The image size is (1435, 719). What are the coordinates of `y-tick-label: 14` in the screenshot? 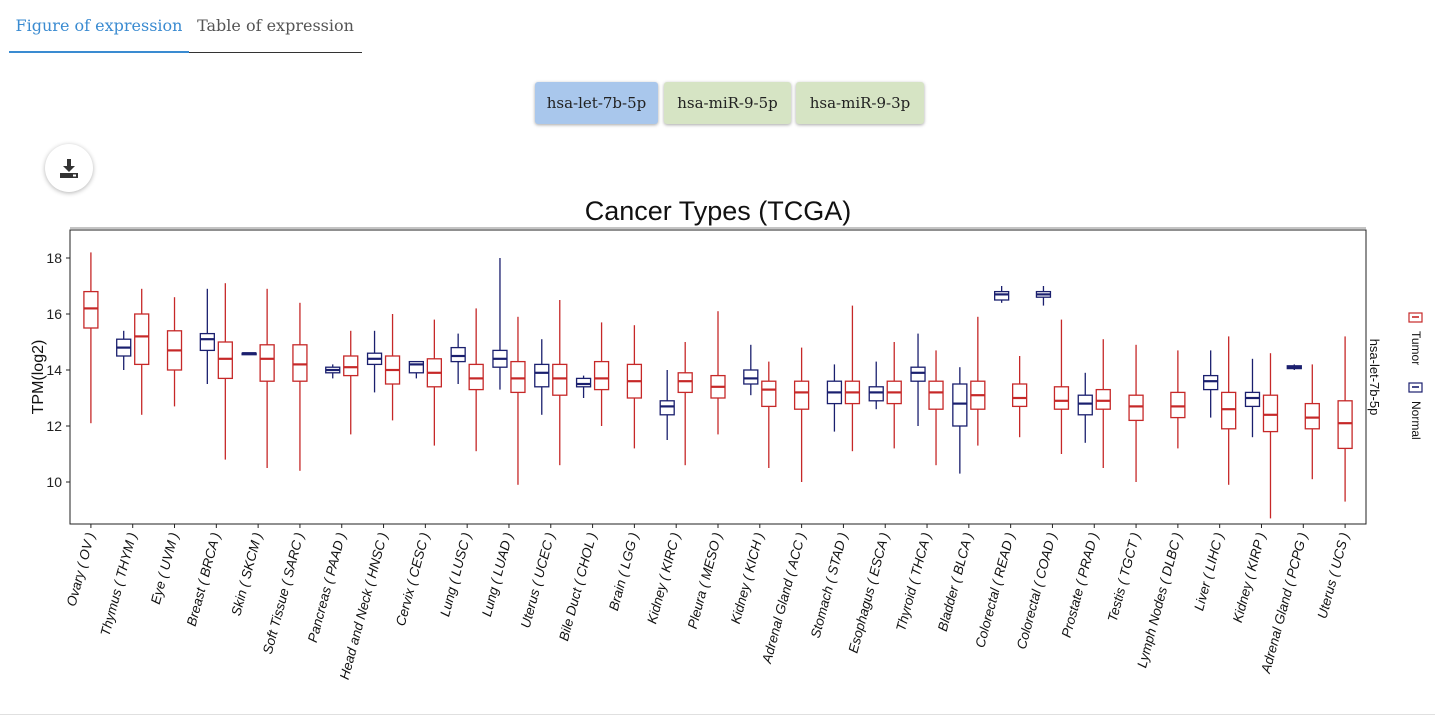 It's located at (54, 370).